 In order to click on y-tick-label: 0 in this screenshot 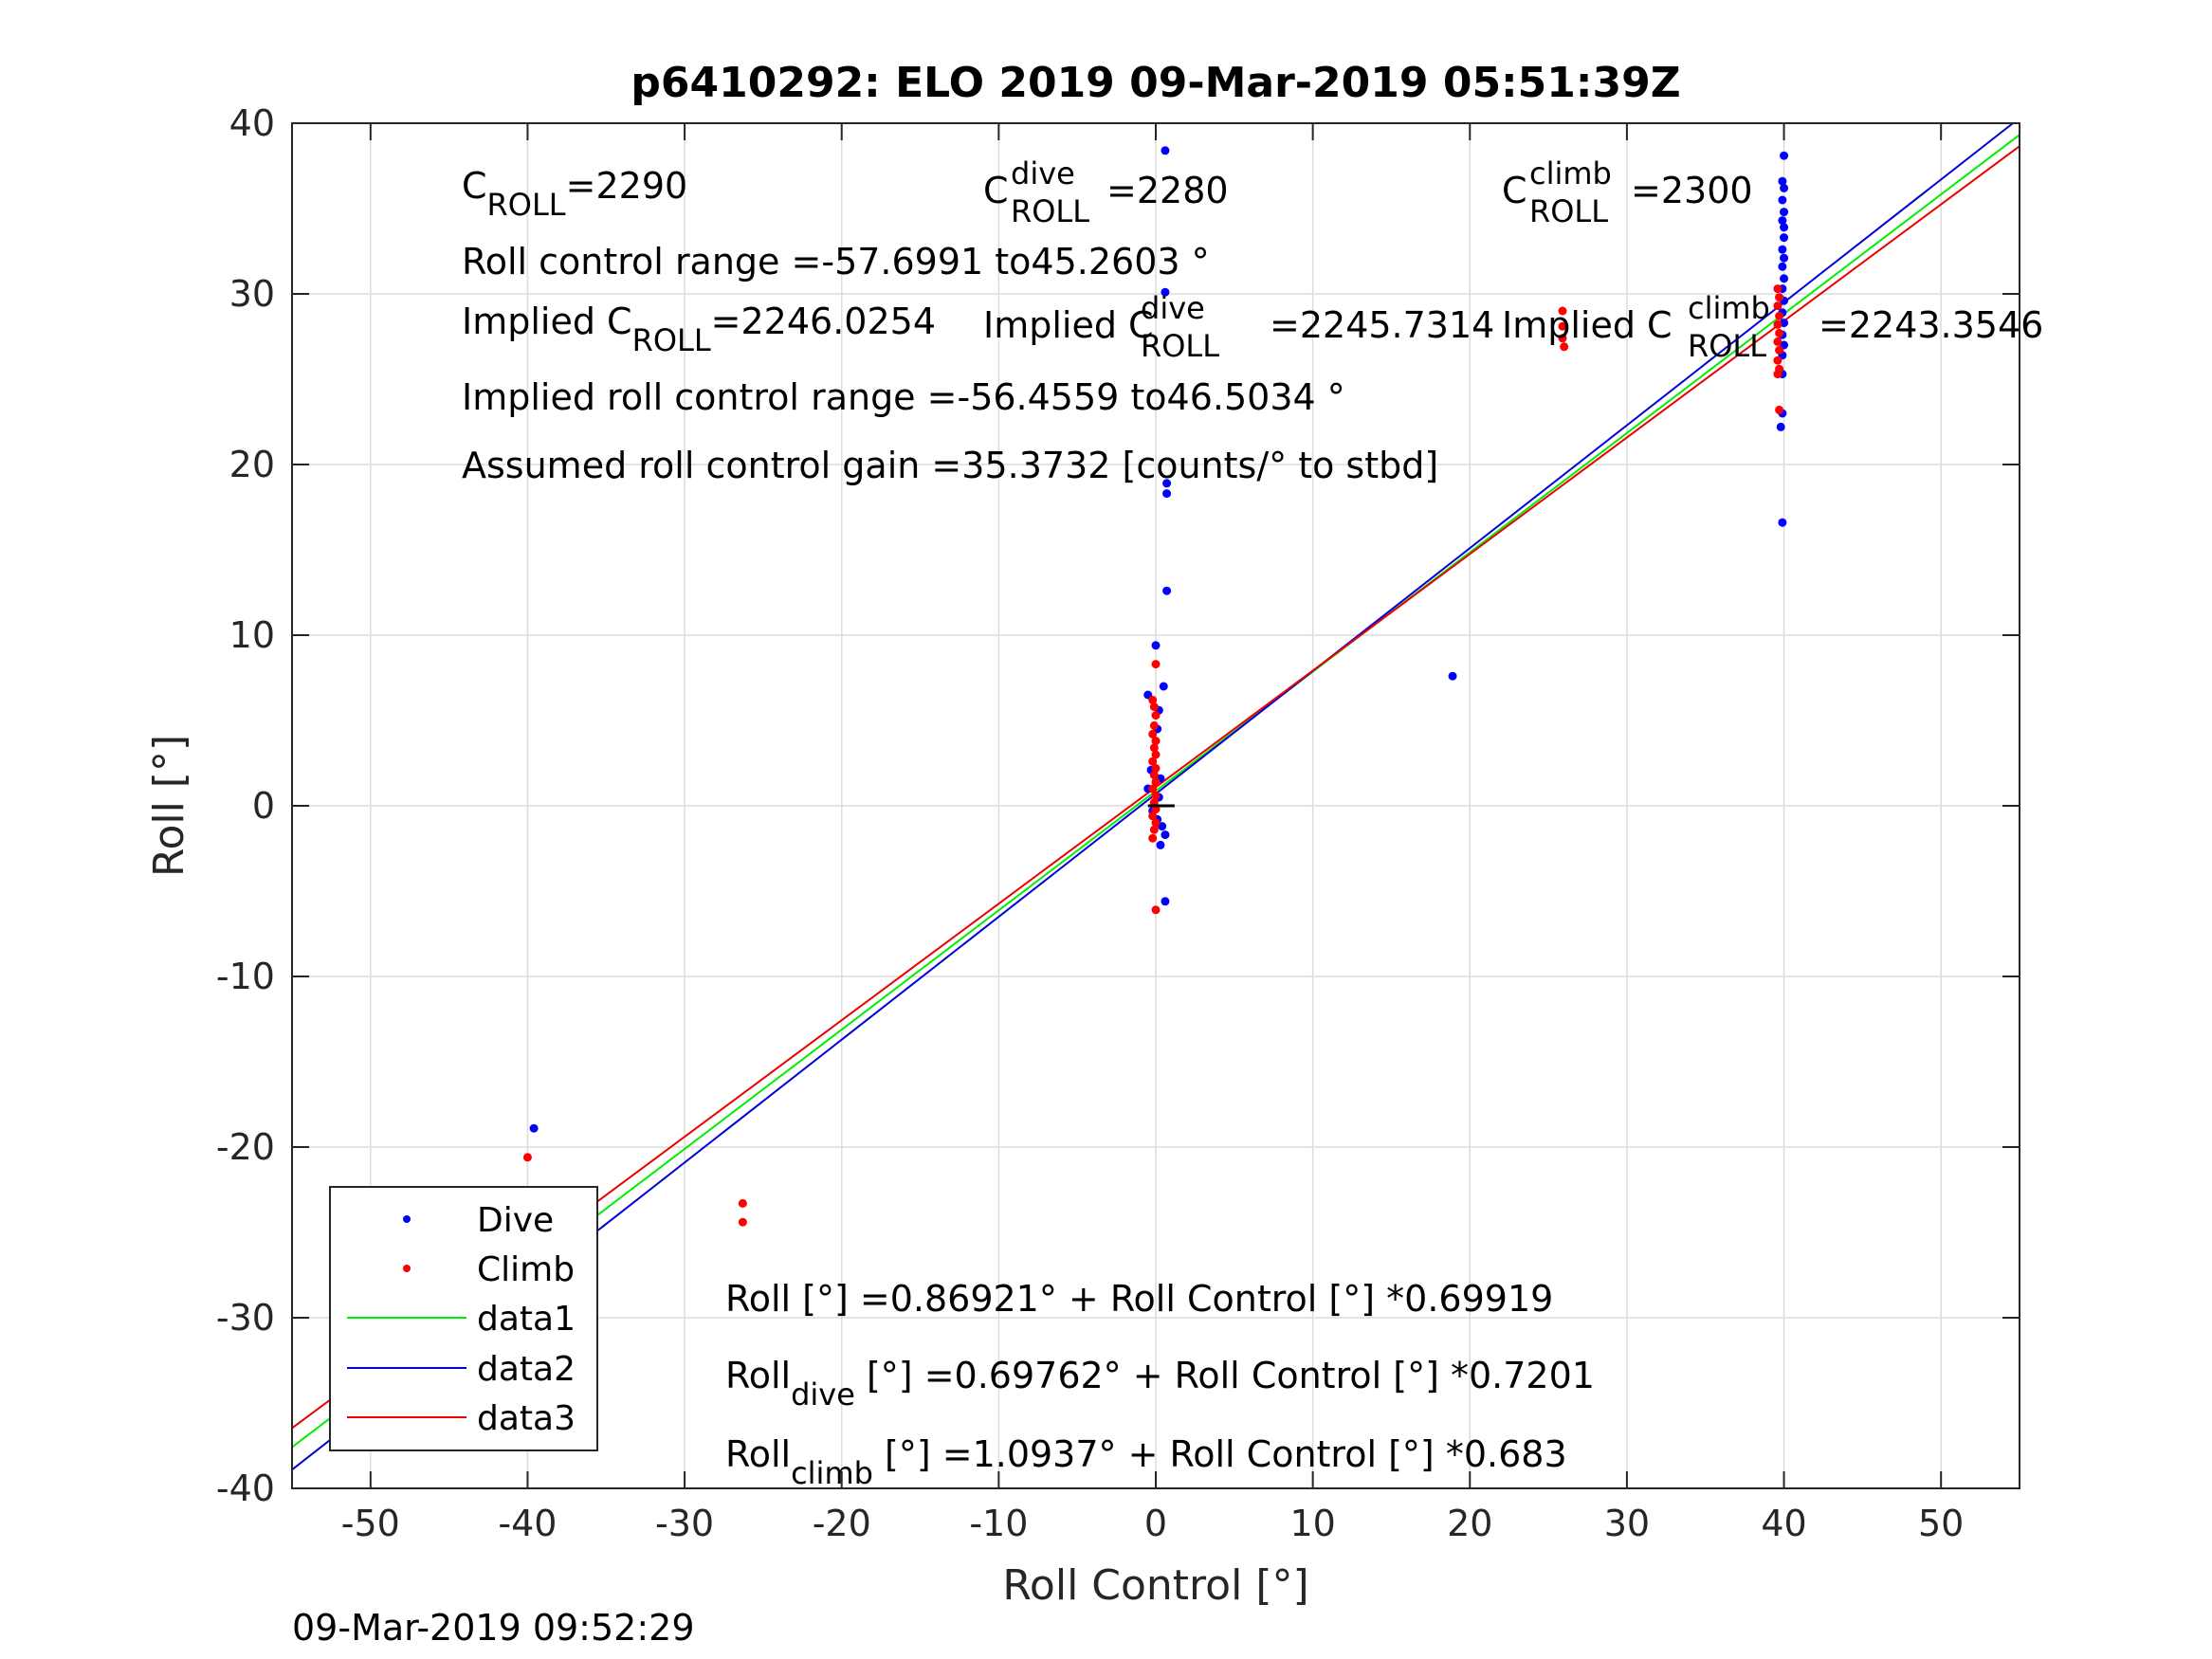, I will do `click(263, 806)`.